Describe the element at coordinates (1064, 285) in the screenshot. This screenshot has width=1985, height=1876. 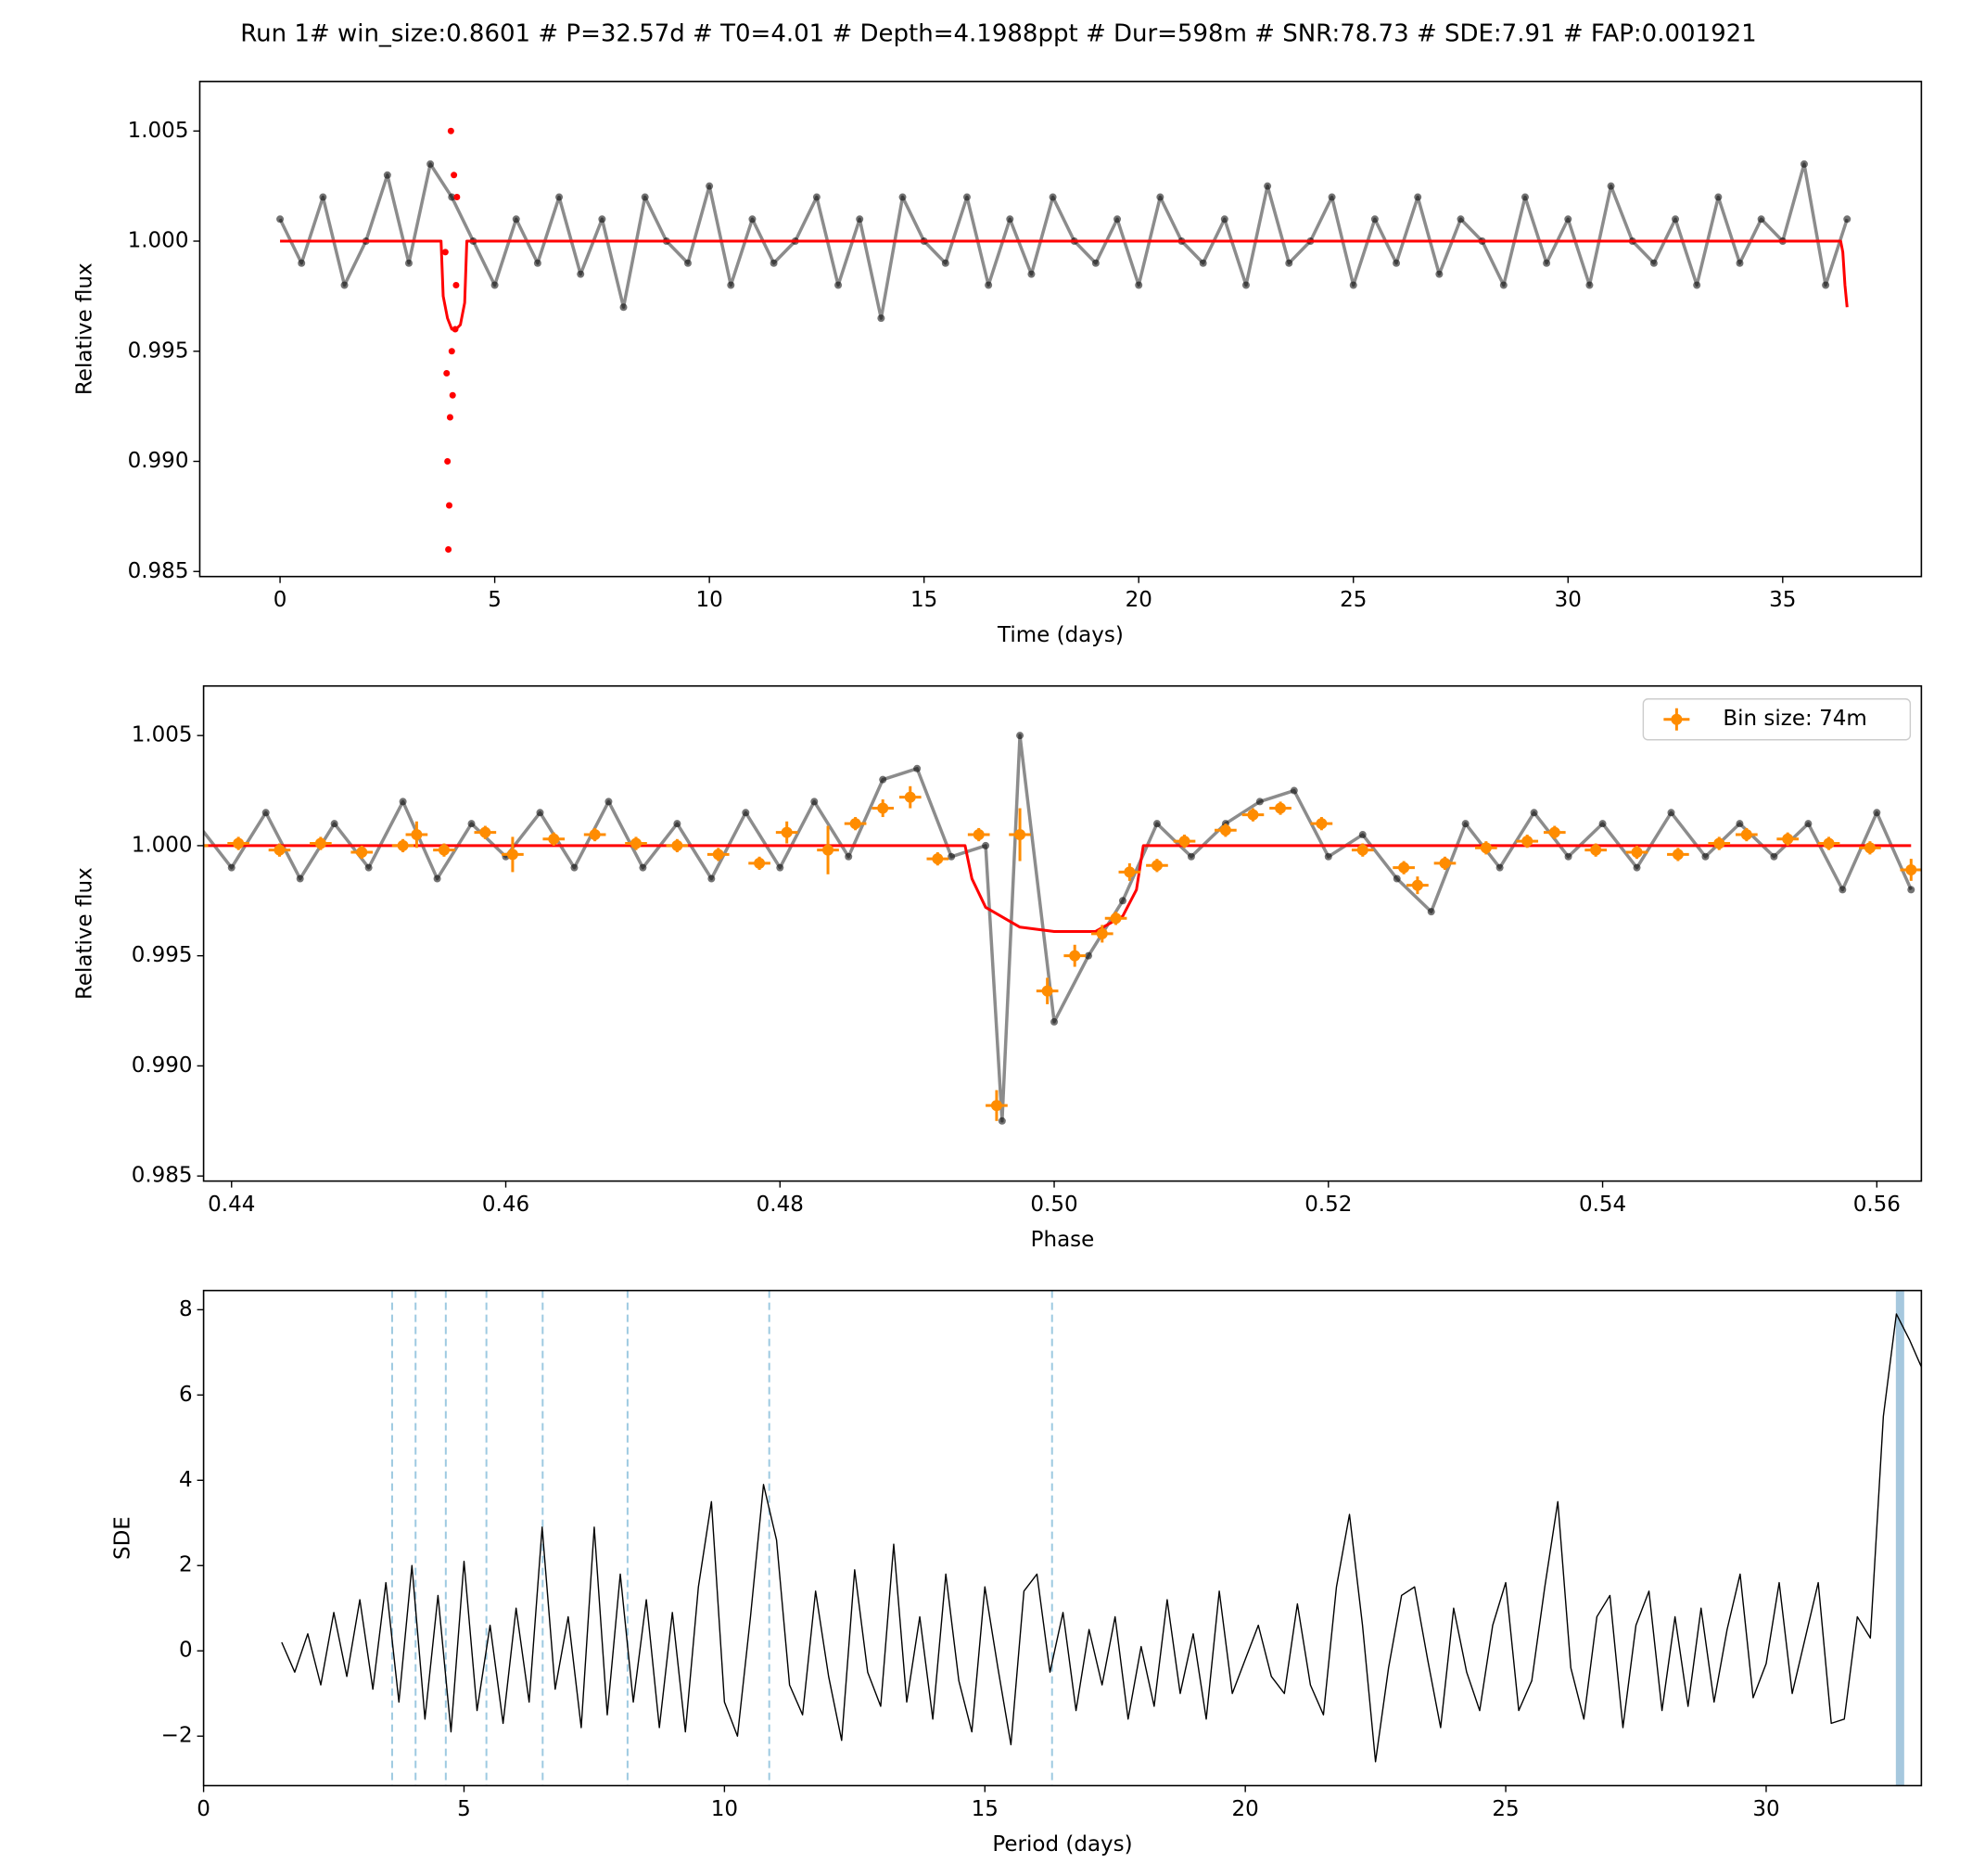
I see `model-line` at that location.